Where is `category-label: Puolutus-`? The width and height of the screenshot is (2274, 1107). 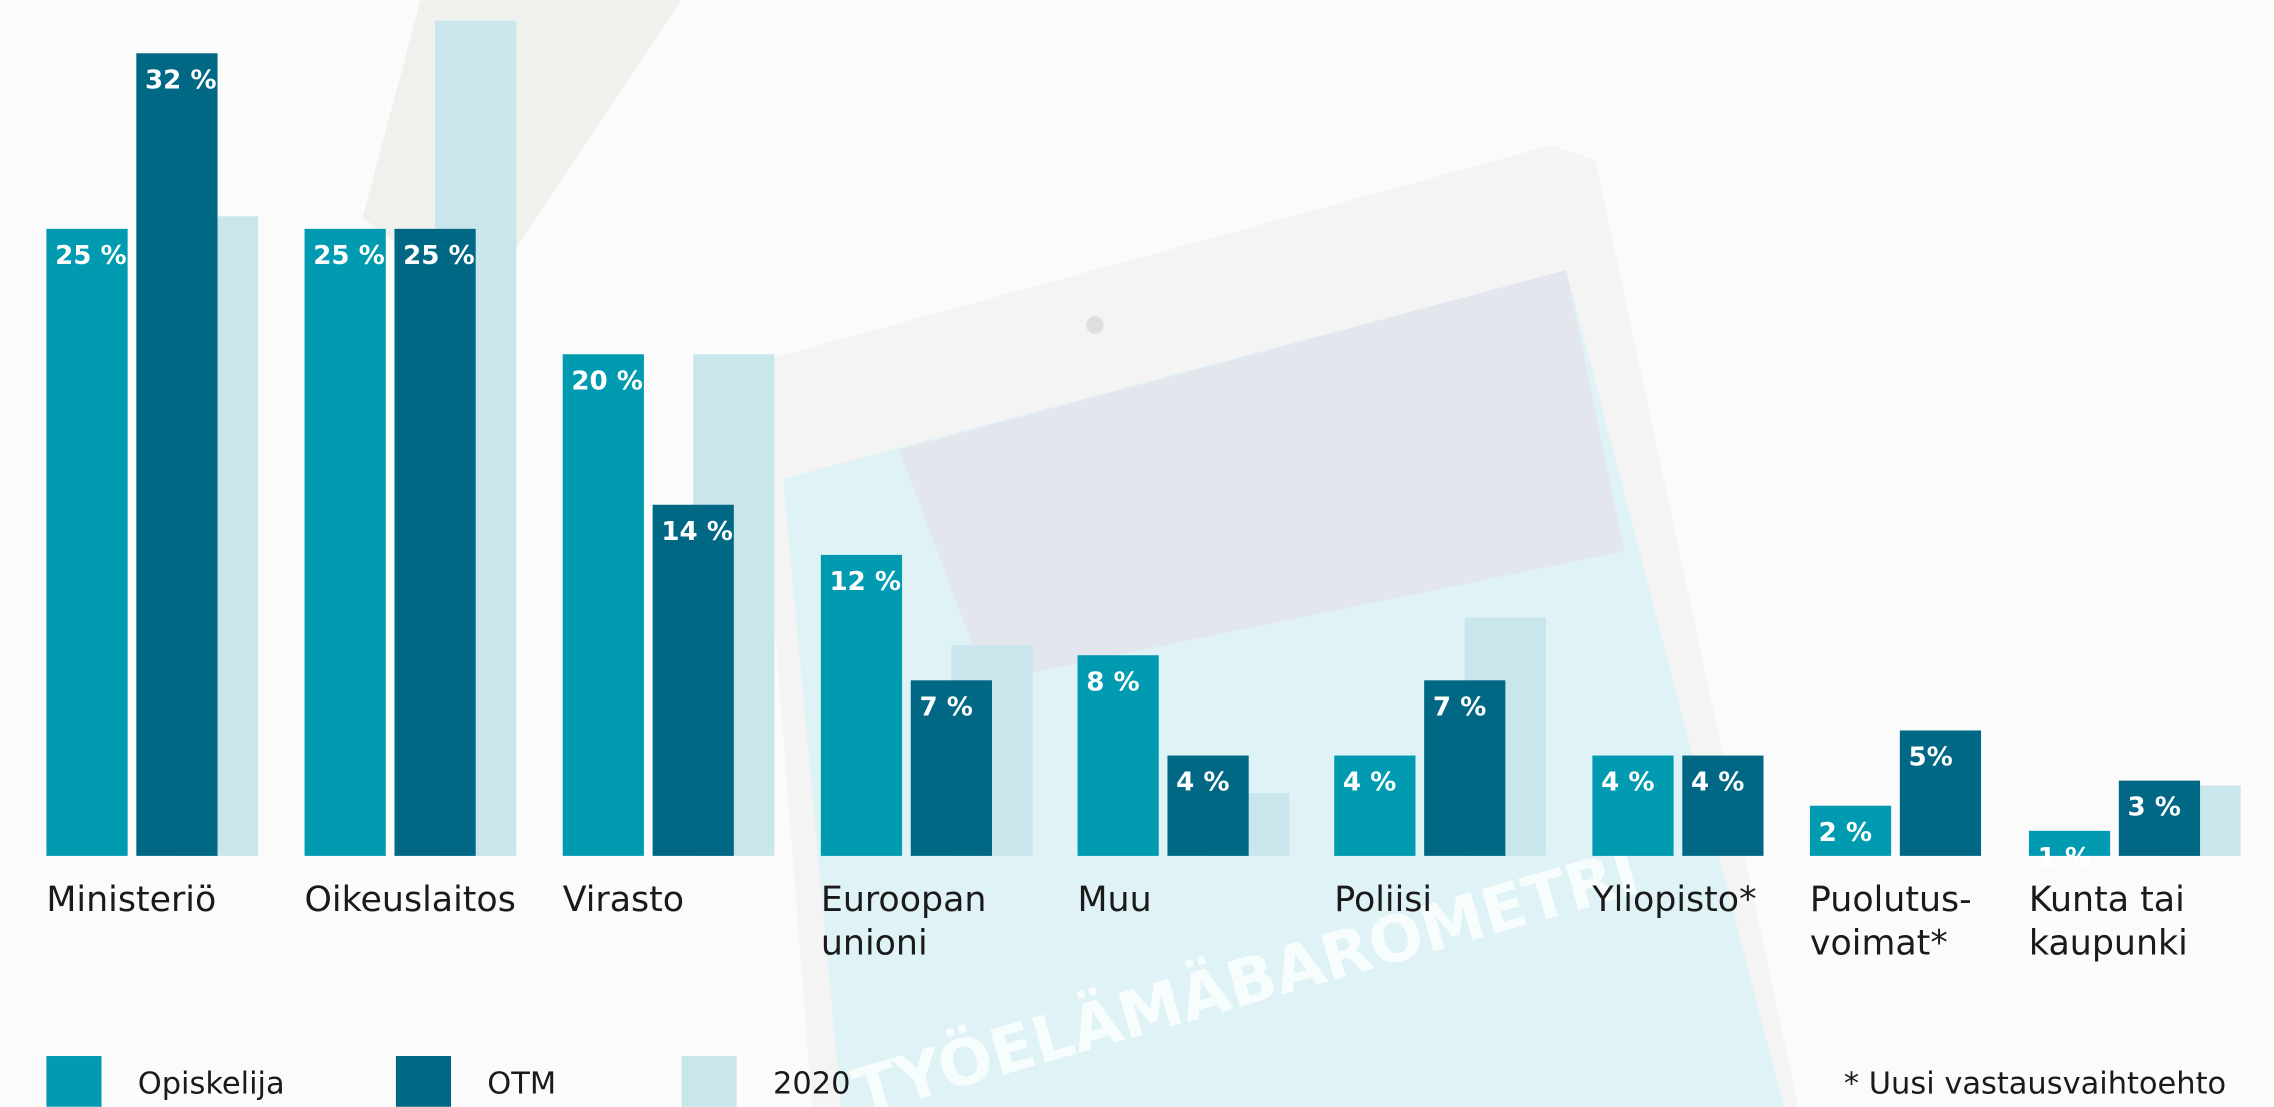 category-label: Puolutus- is located at coordinates (1891, 900).